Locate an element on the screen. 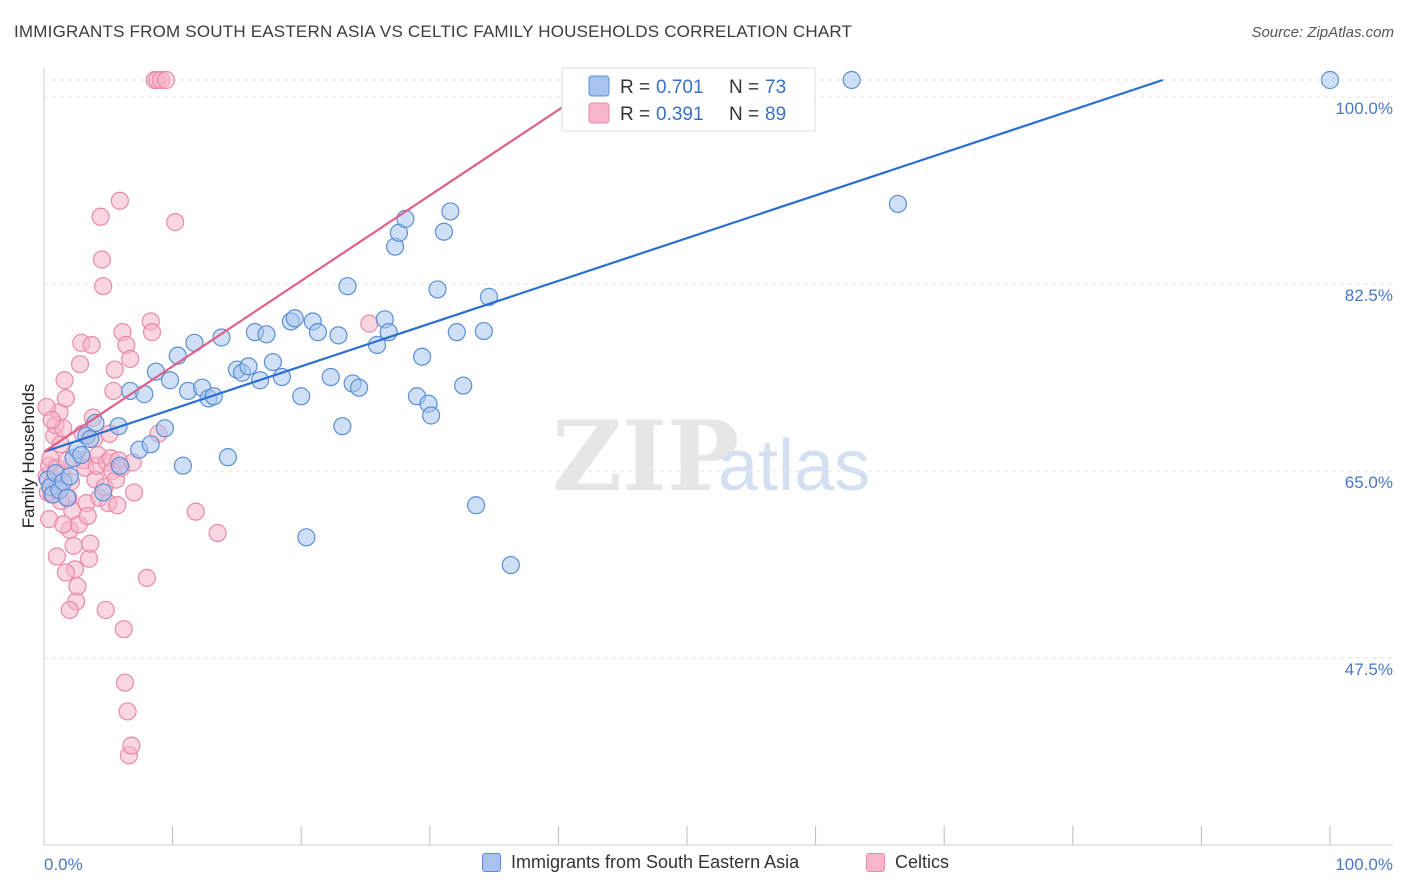  y-tick-label: 65.0% is located at coordinates (1369, 482).